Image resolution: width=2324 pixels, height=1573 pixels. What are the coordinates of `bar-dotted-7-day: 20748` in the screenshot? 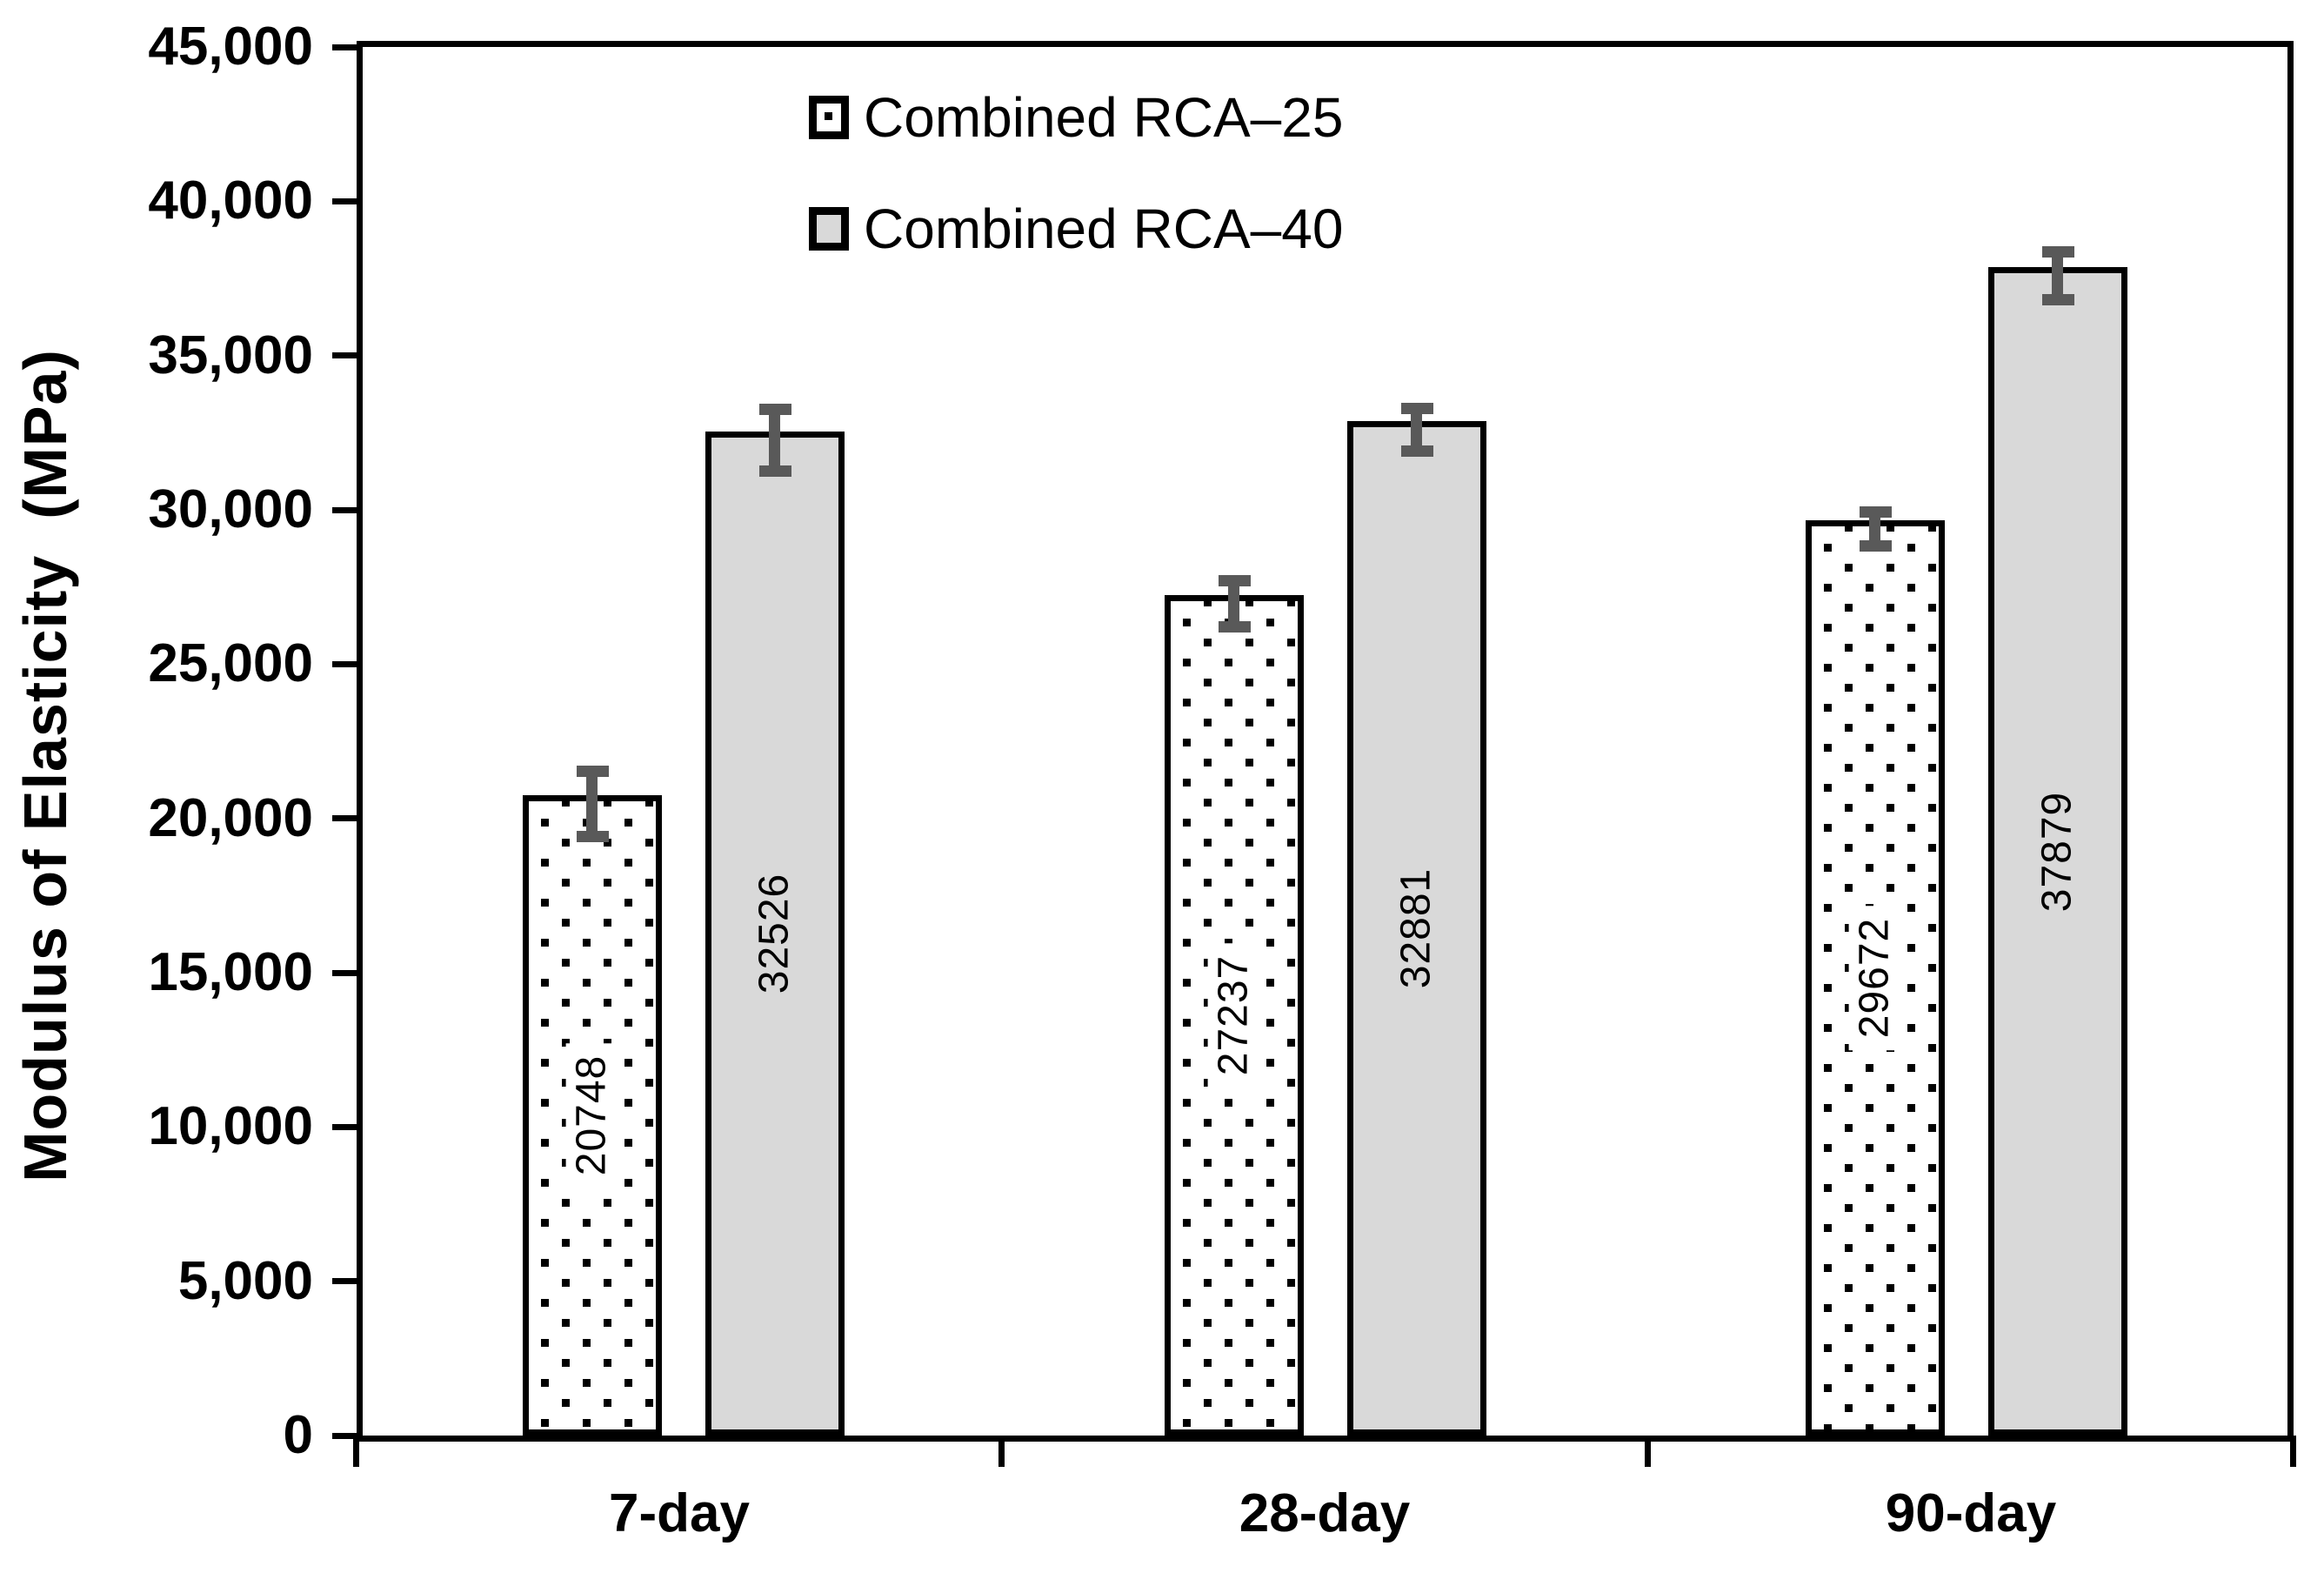 It's located at (592, 1101).